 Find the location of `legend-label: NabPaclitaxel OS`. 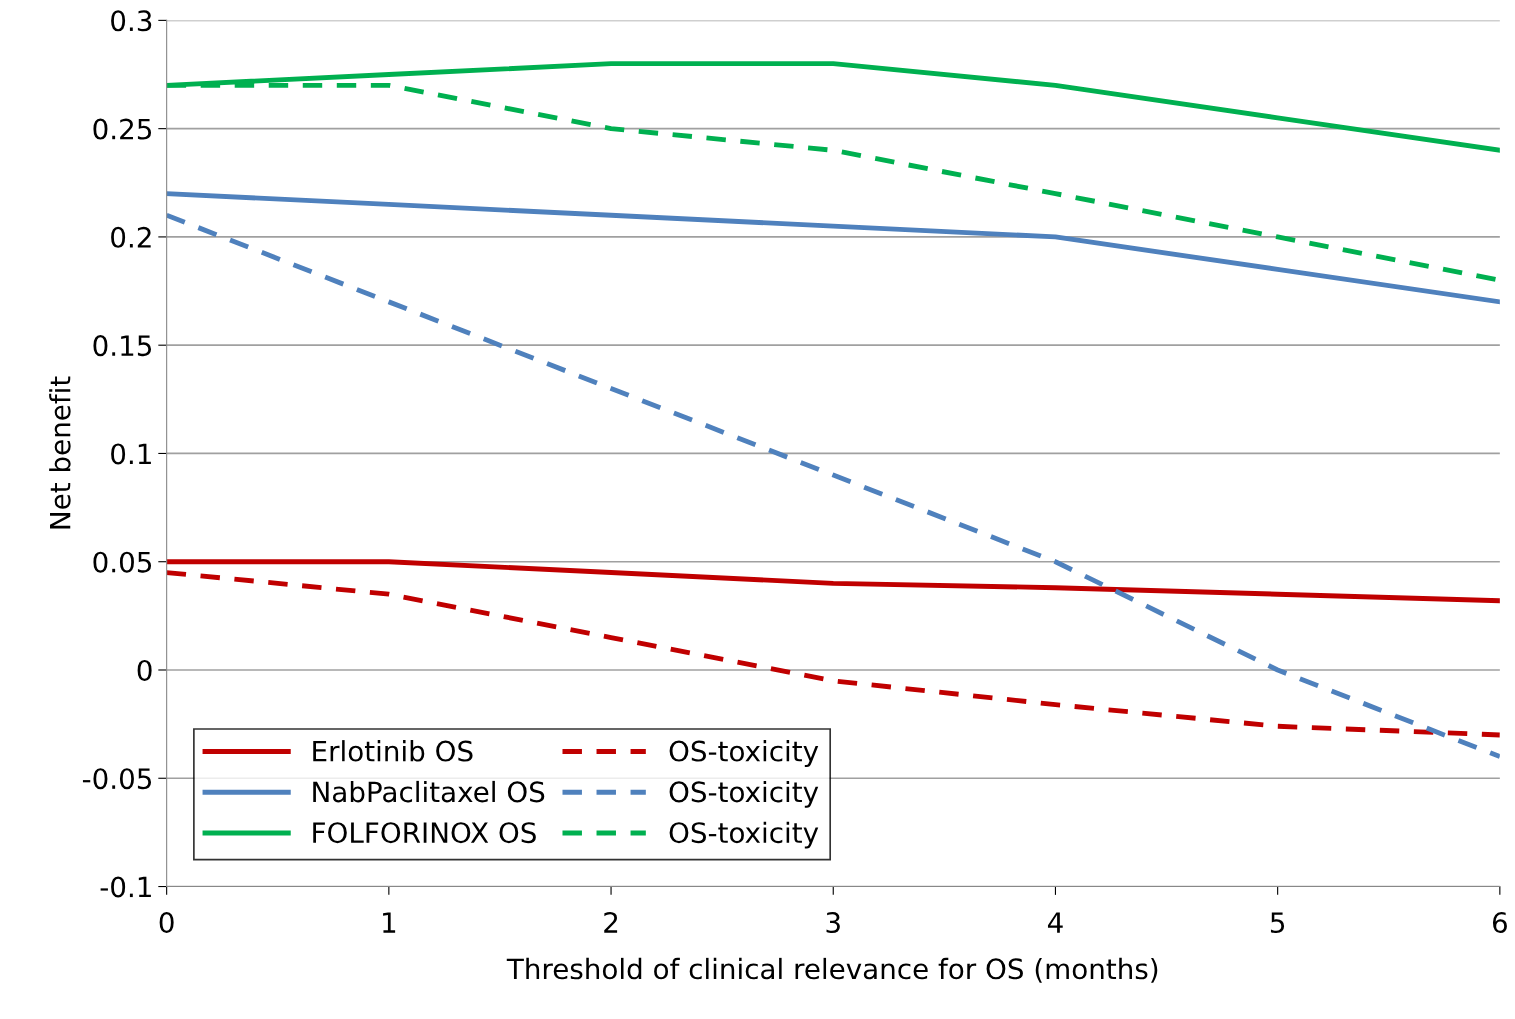

legend-label: NabPaclitaxel OS is located at coordinates (429, 791).